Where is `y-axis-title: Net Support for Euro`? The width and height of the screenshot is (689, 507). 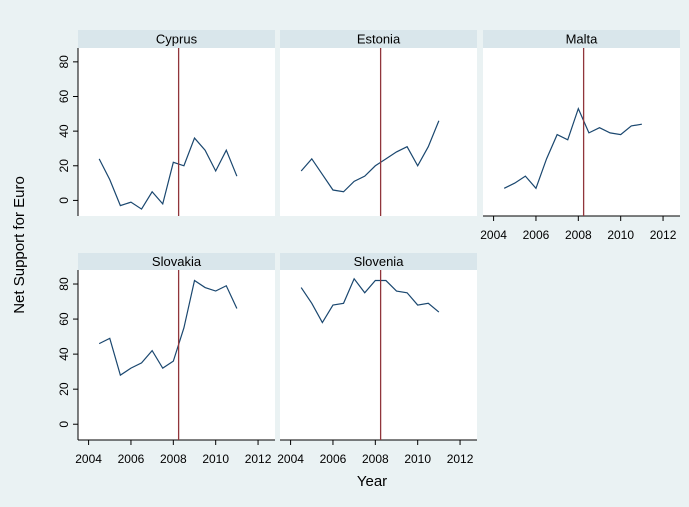 y-axis-title: Net Support for Euro is located at coordinates (19, 245).